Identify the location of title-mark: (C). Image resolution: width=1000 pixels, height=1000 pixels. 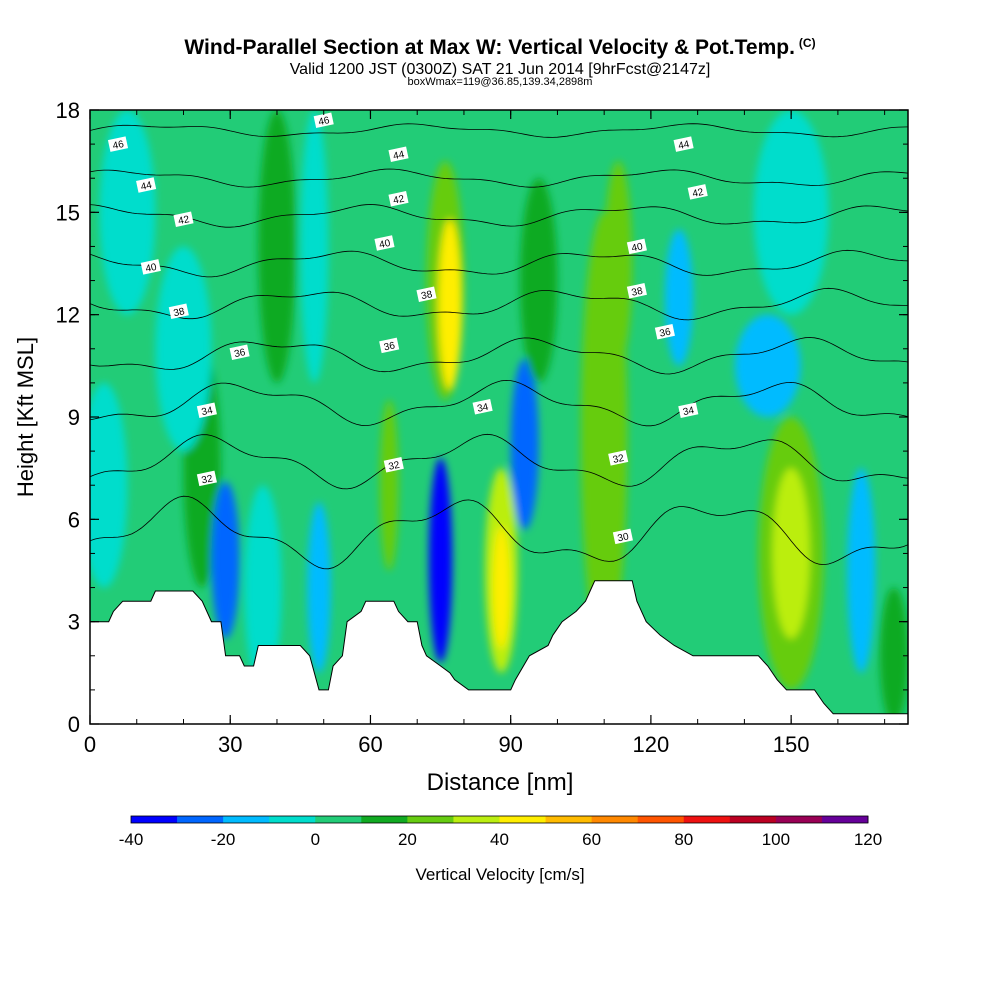
(807, 43).